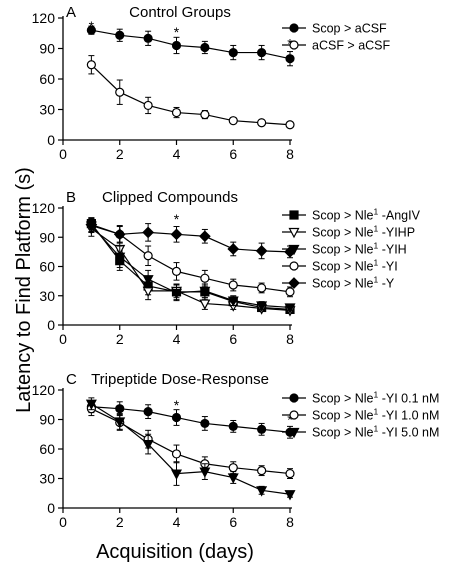 Image resolution: width=474 pixels, height=569 pixels. Describe the element at coordinates (344, 249) in the screenshot. I see `legend-item: Scop > Nle1 -YIH` at that location.